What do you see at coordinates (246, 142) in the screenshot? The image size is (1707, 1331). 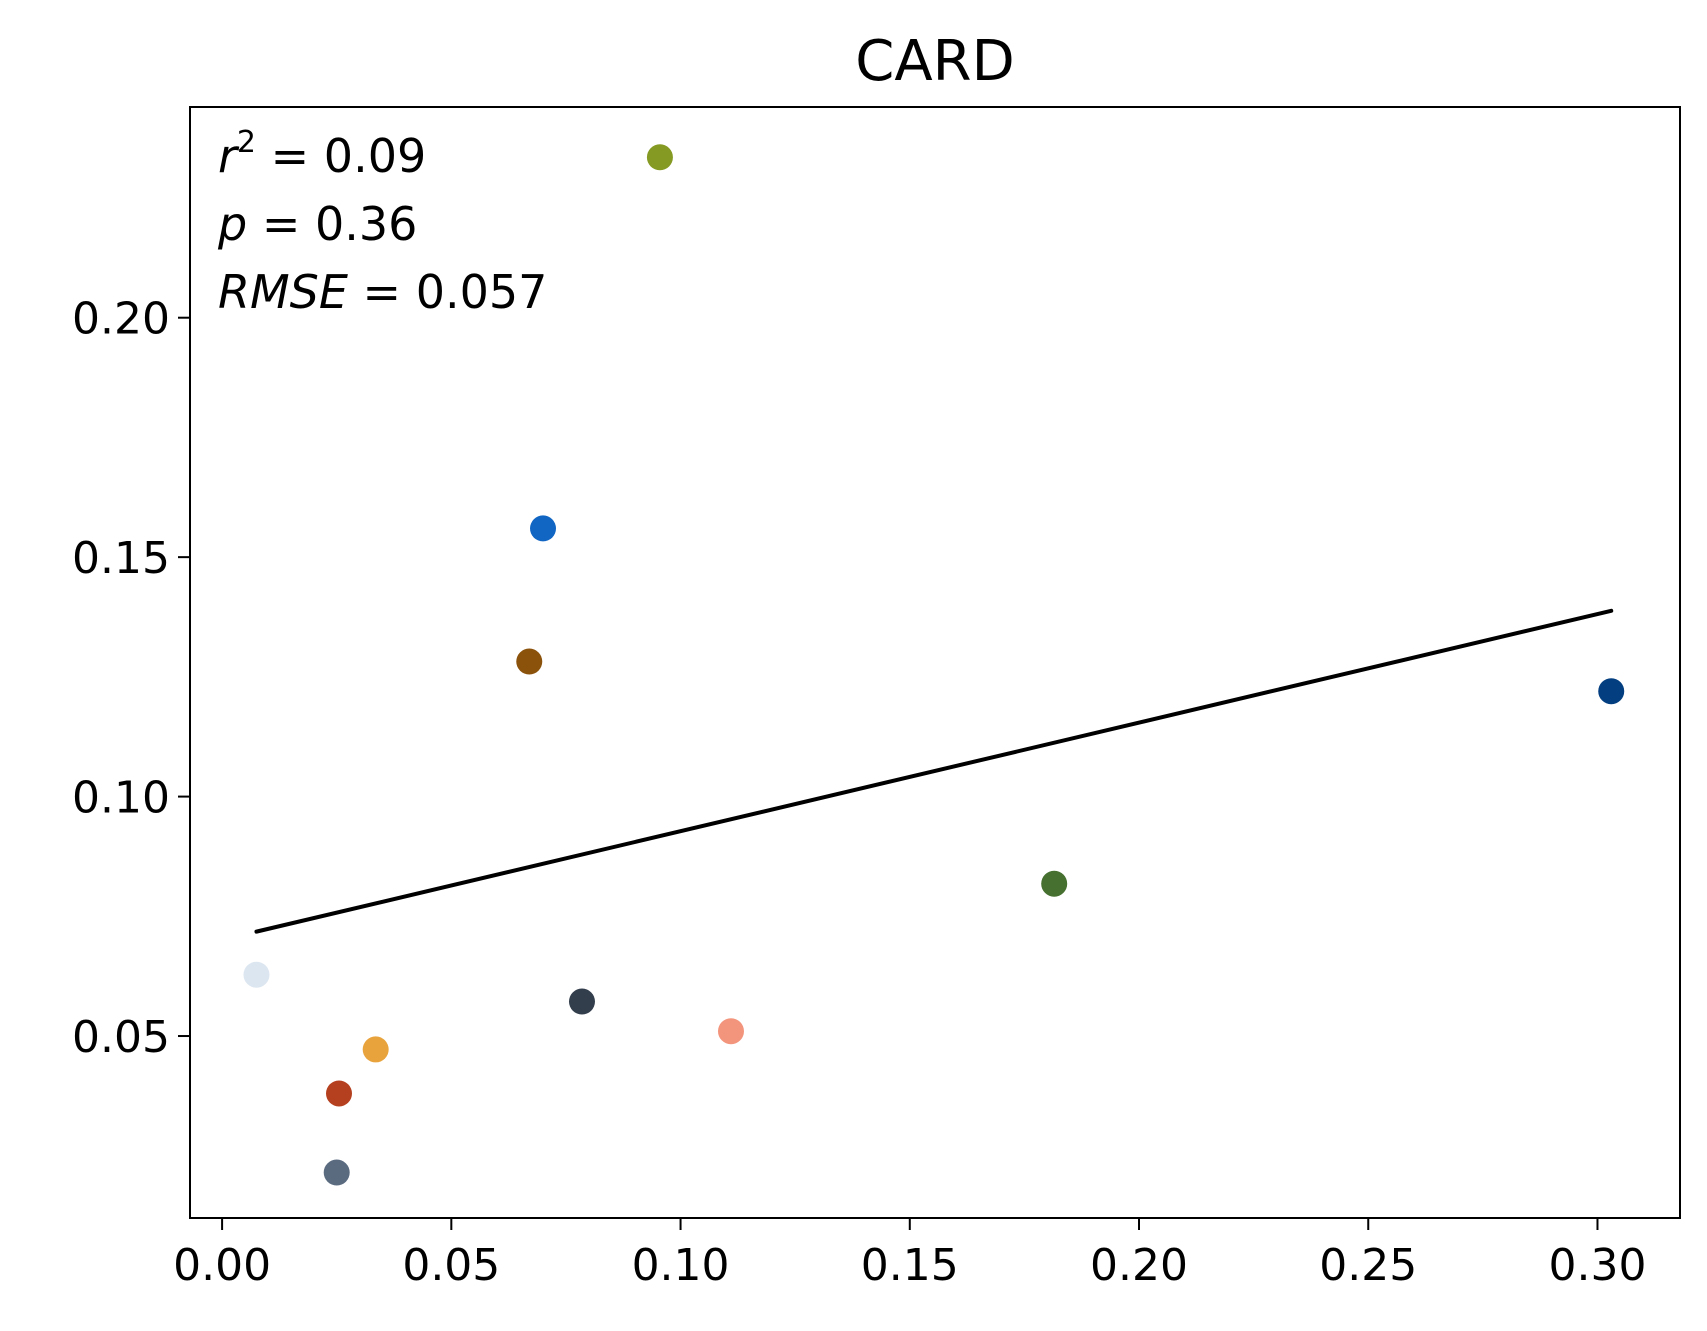 I see `r-squared-exponent: 2` at bounding box center [246, 142].